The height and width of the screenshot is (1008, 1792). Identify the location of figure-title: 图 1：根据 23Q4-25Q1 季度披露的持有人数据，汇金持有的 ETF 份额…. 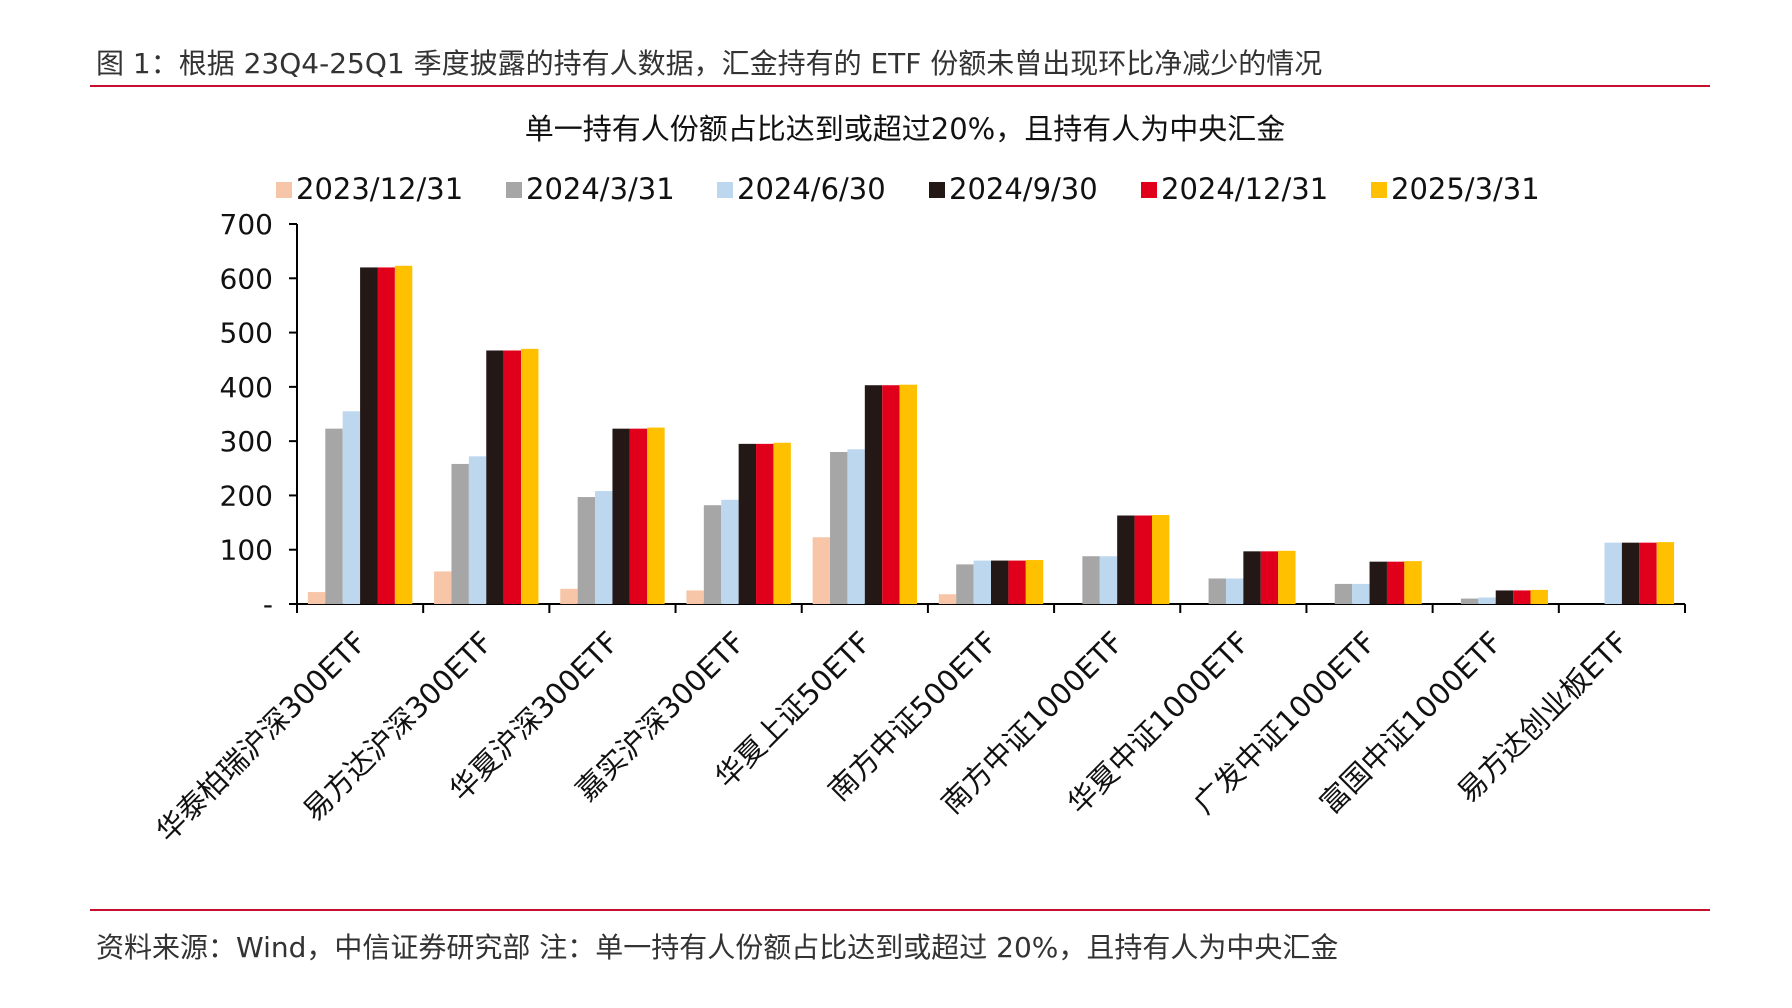
(709, 63).